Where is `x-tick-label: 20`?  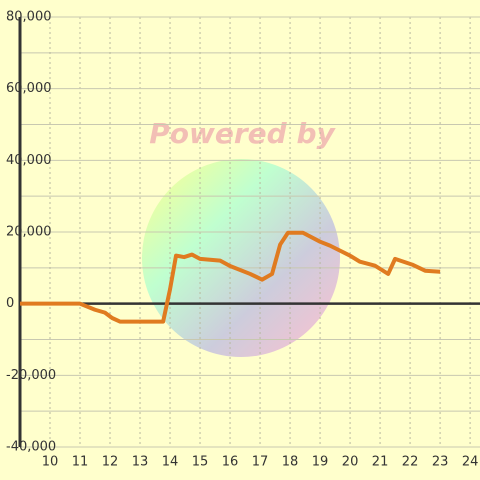 x-tick-label: 20 is located at coordinates (350, 462).